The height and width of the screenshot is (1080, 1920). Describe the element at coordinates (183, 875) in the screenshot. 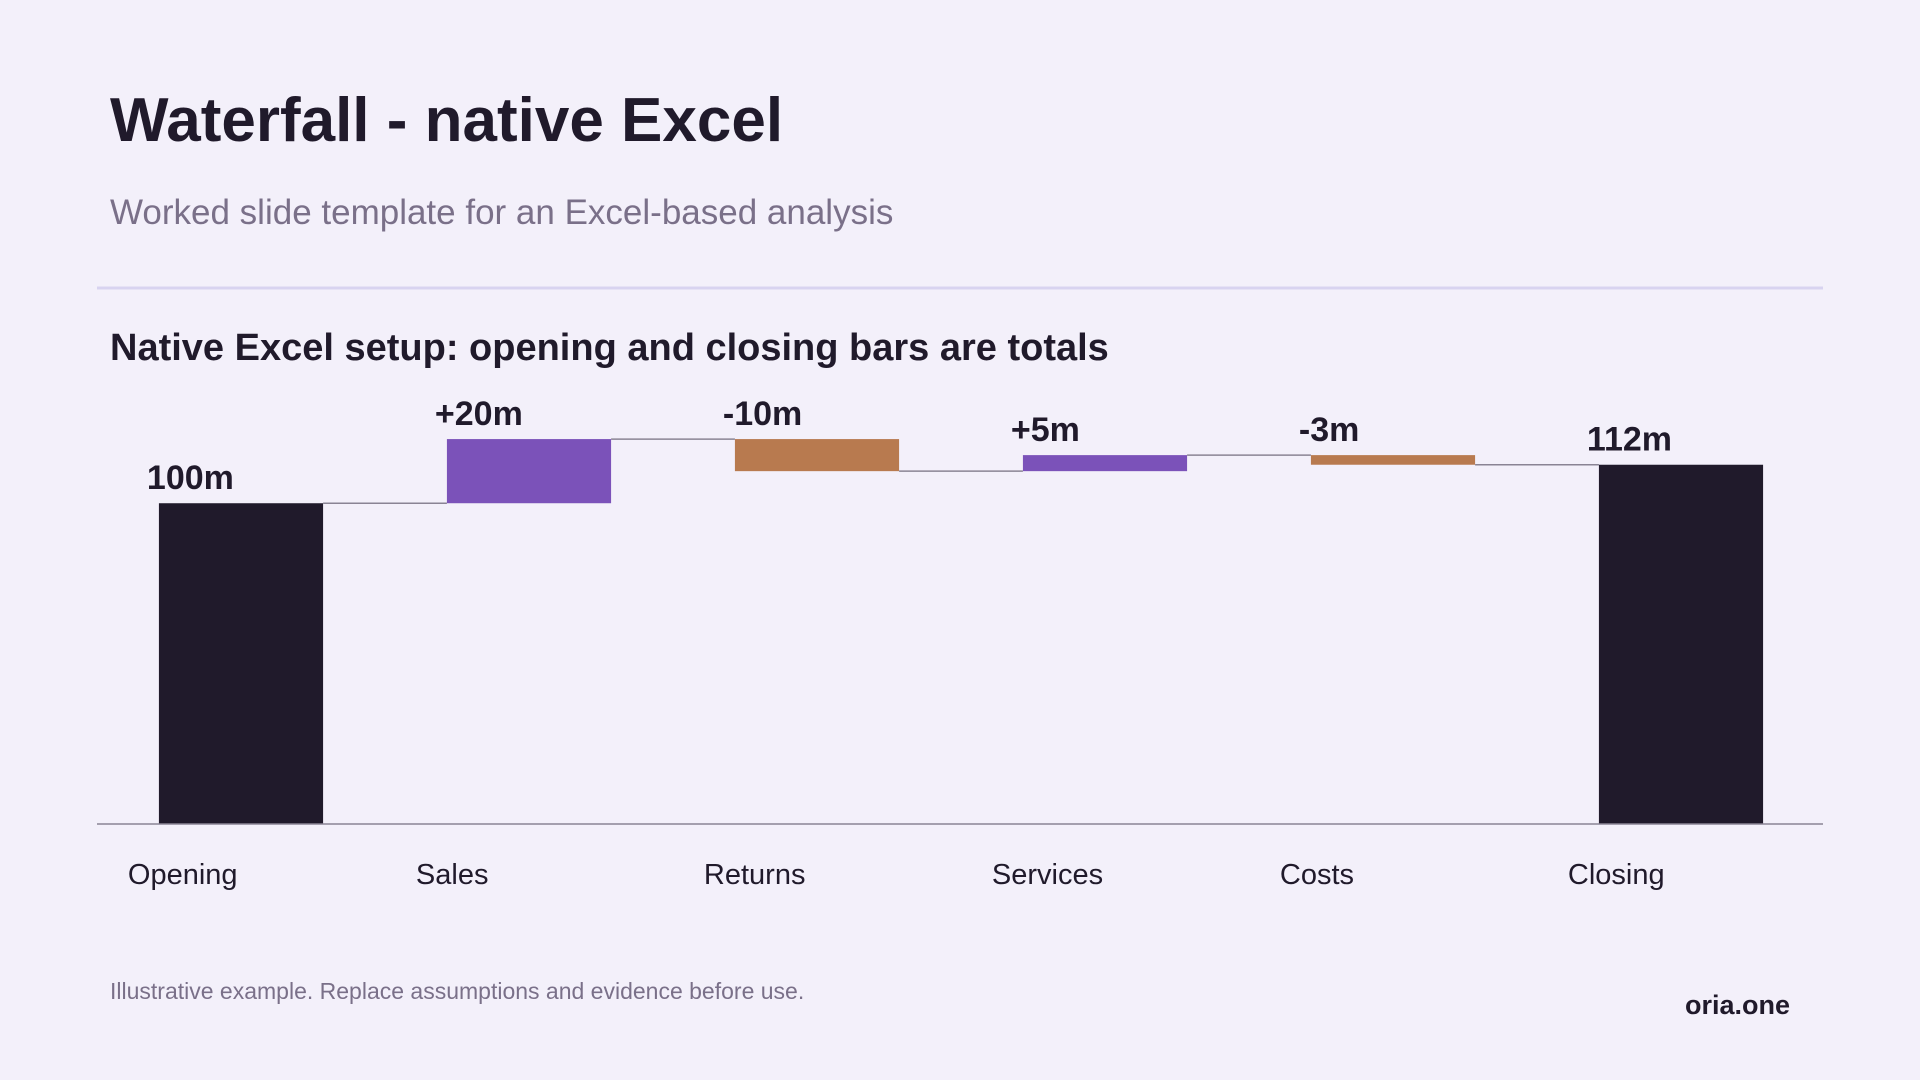

I see `x-tick-label: Opening` at that location.